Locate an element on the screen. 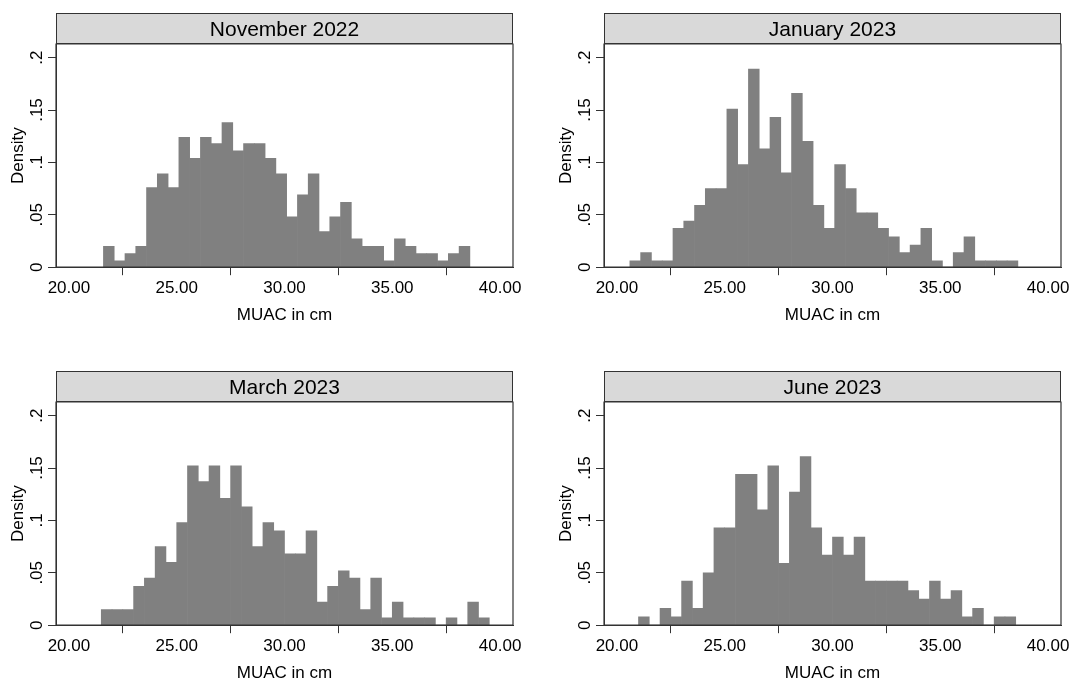 This screenshot has height=679, width=1083. chart-title: January 2023 is located at coordinates (832, 28).